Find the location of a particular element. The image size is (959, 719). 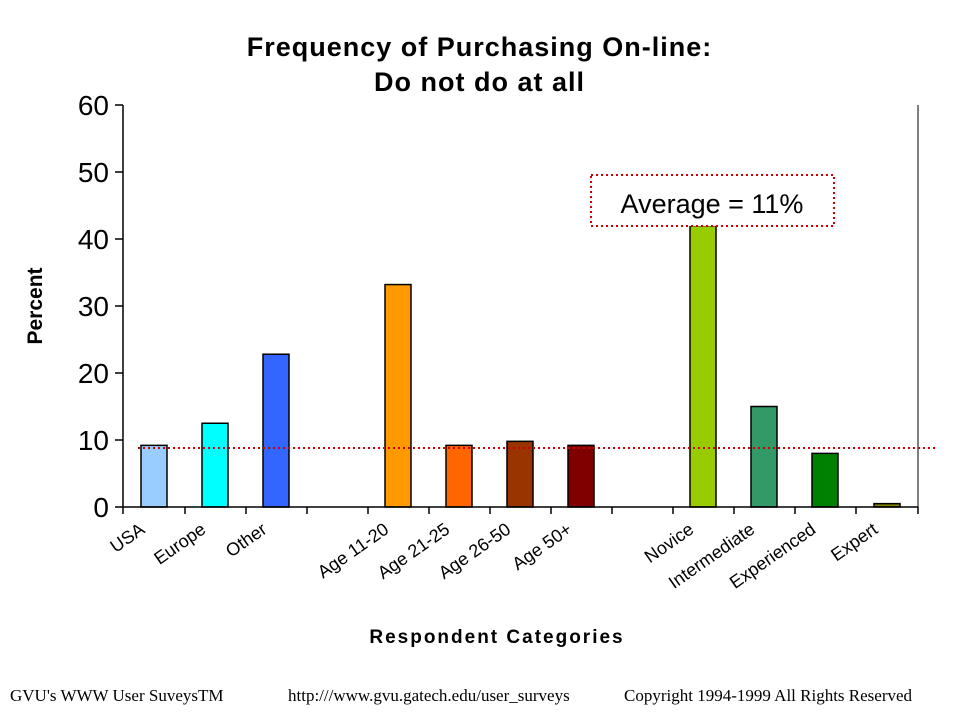

bar-novice is located at coordinates (703, 366).